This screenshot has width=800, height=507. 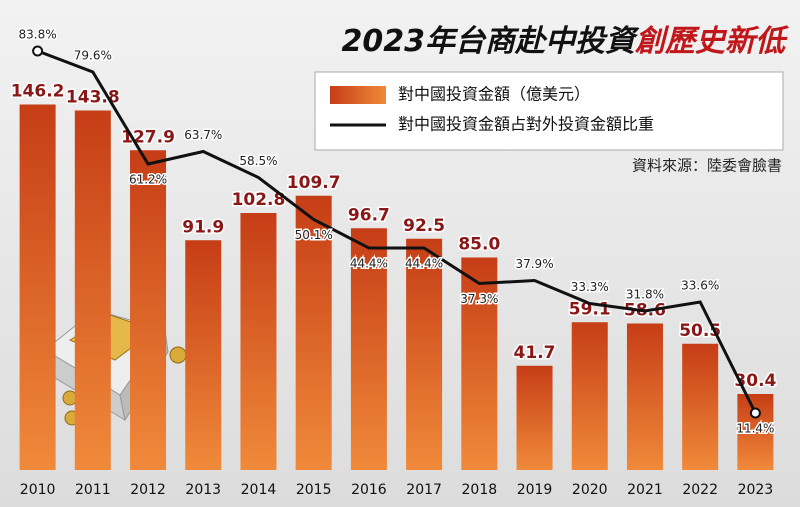 I want to click on x-tick-label: 2016, so click(x=369, y=490).